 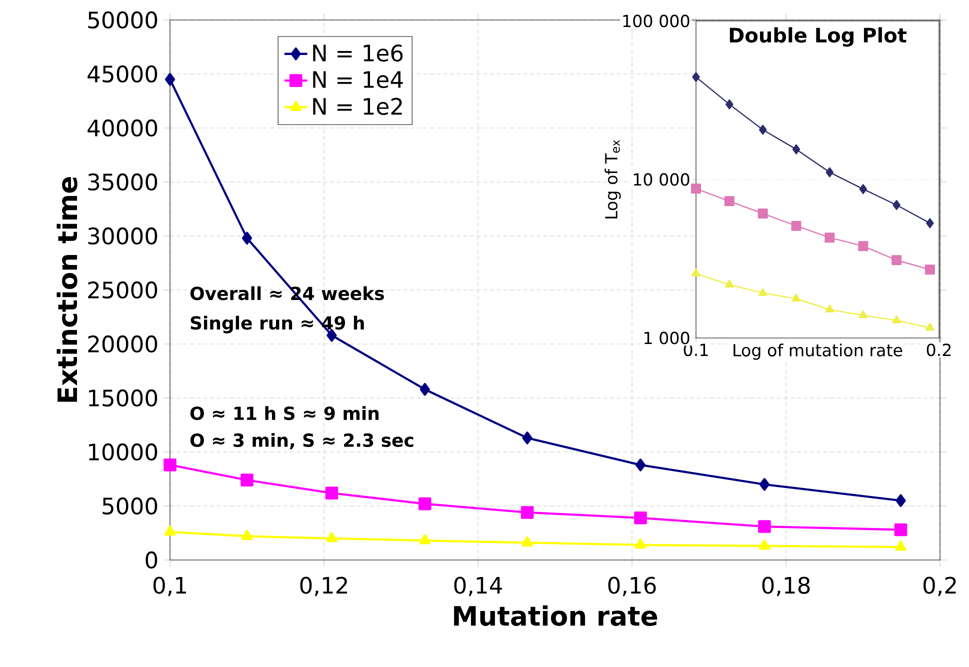 I want to click on y-tick-label: 45000, so click(x=123, y=74).